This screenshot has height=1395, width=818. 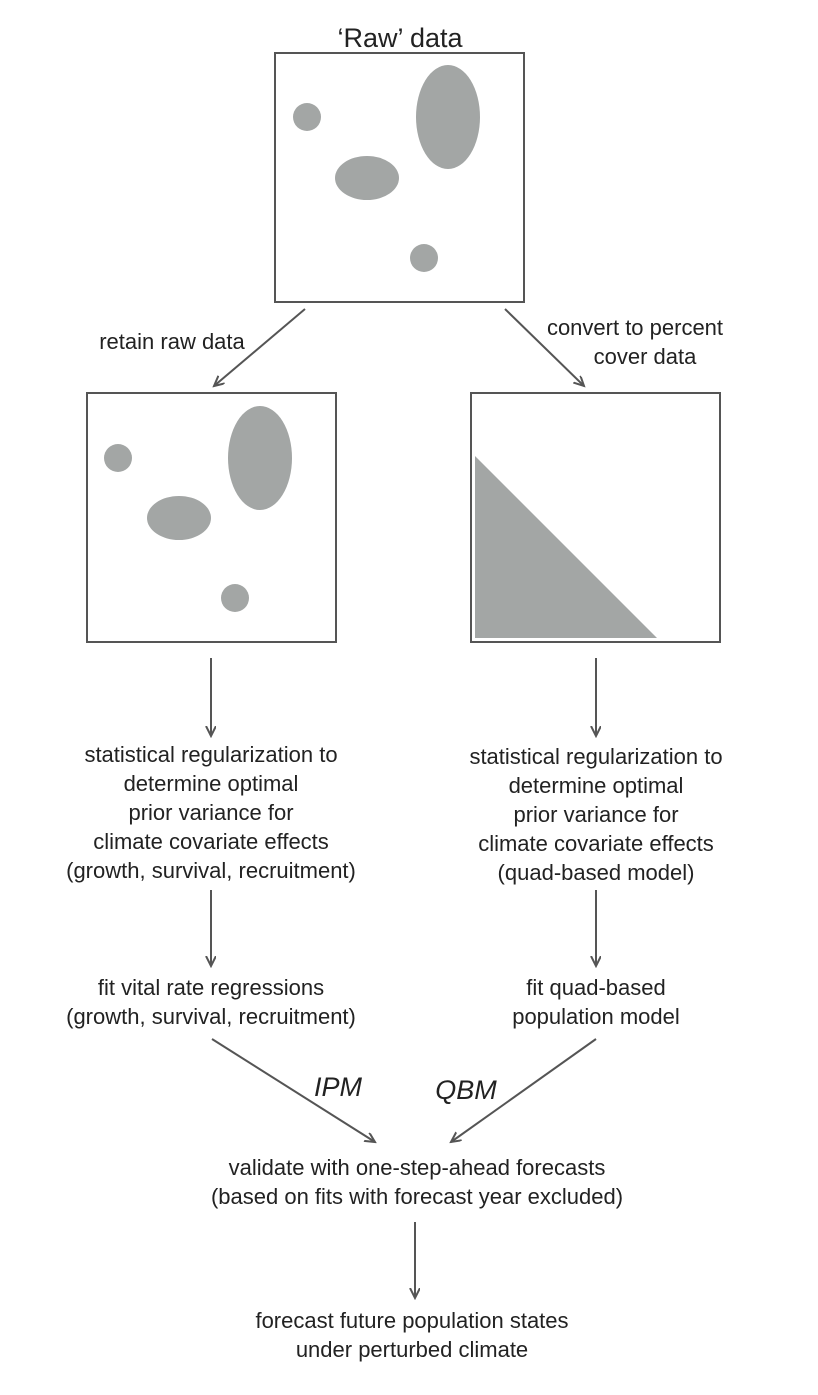 I want to click on arrow-ipm, so click(x=293, y=1090).